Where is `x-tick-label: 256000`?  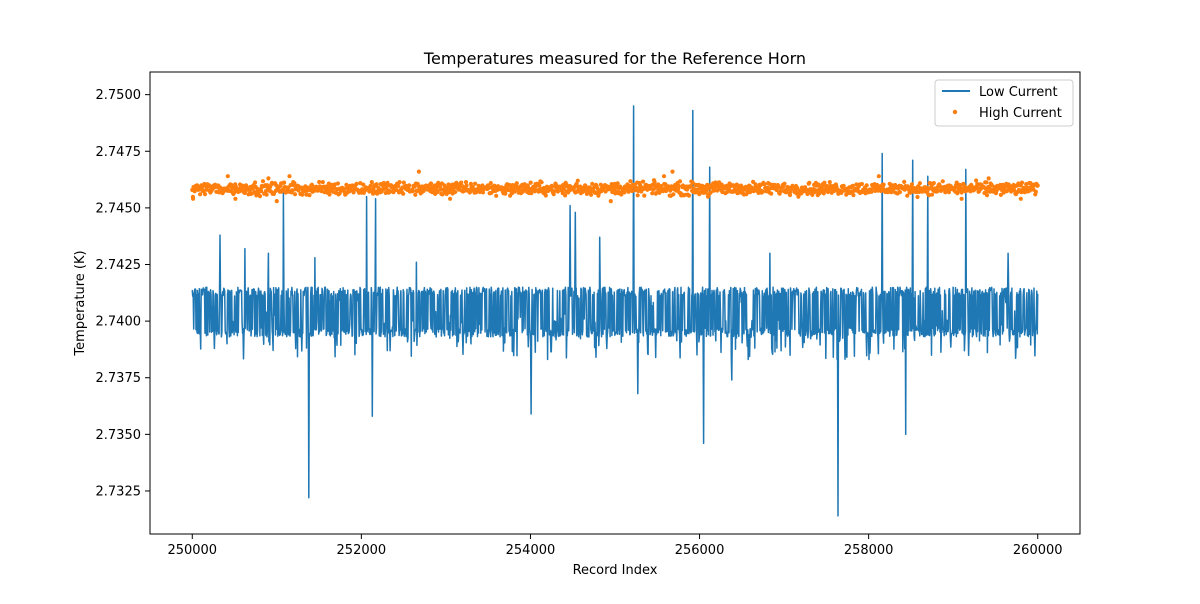
x-tick-label: 256000 is located at coordinates (700, 550).